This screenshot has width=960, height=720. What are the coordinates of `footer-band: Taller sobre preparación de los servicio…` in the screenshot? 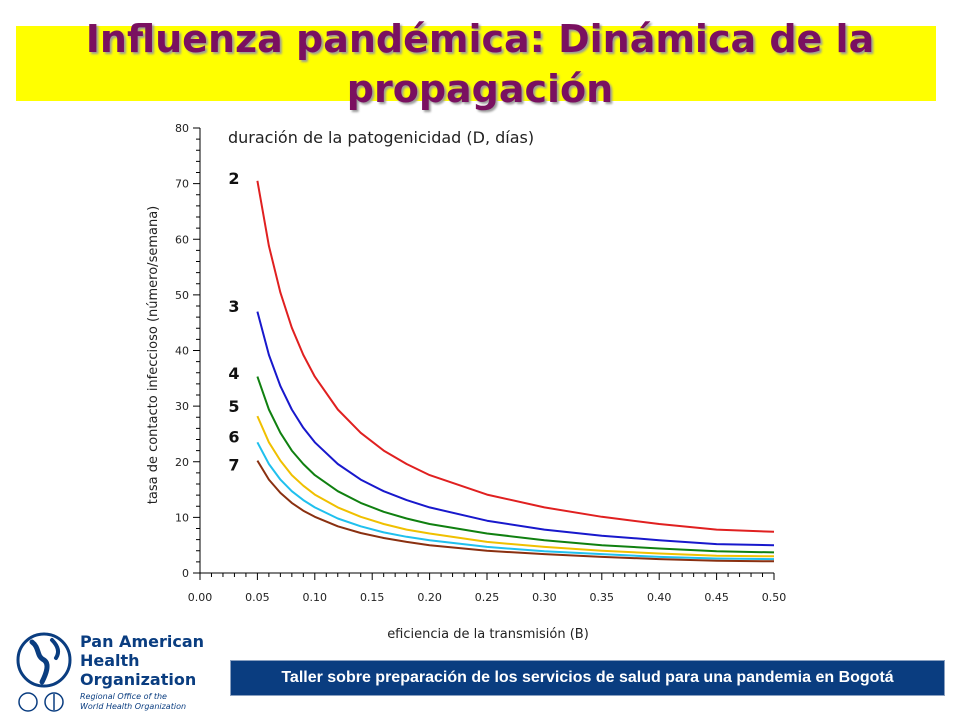 It's located at (587, 678).